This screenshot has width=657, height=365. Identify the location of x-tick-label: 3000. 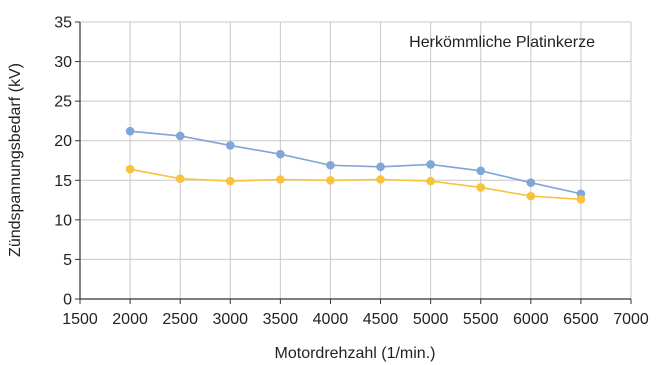
(230, 319).